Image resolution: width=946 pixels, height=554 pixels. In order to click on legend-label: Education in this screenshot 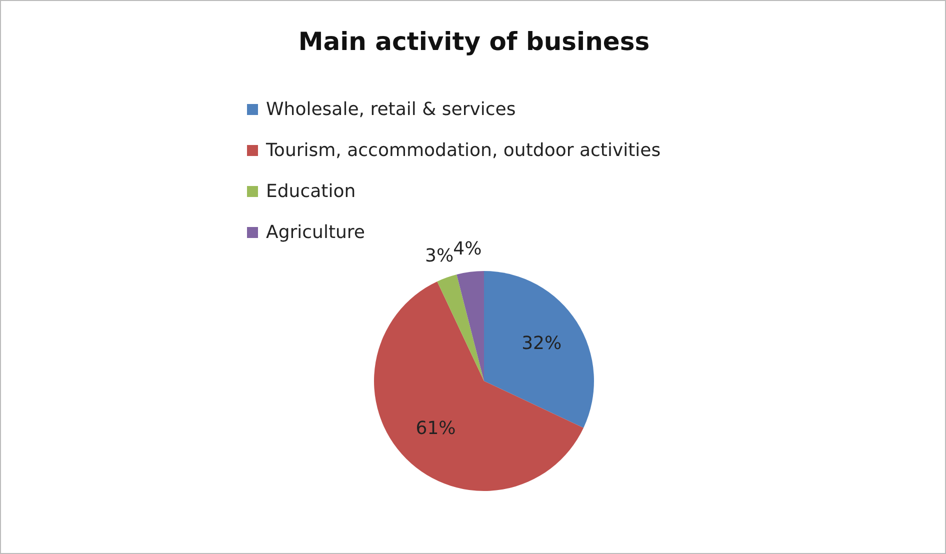, I will do `click(311, 191)`.